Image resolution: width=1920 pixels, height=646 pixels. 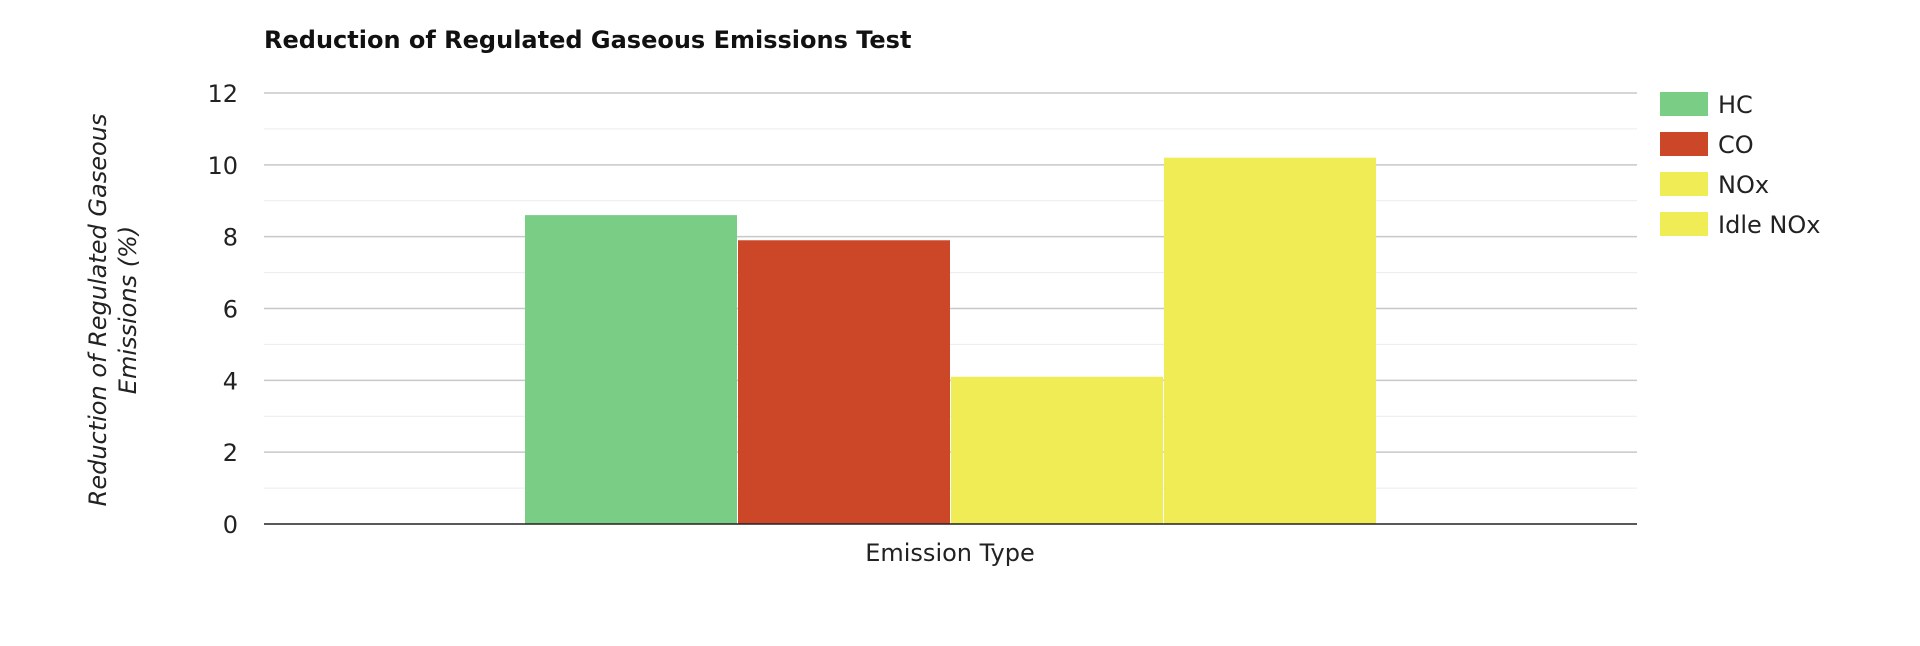 What do you see at coordinates (230, 453) in the screenshot?
I see `y-tick-label: 2` at bounding box center [230, 453].